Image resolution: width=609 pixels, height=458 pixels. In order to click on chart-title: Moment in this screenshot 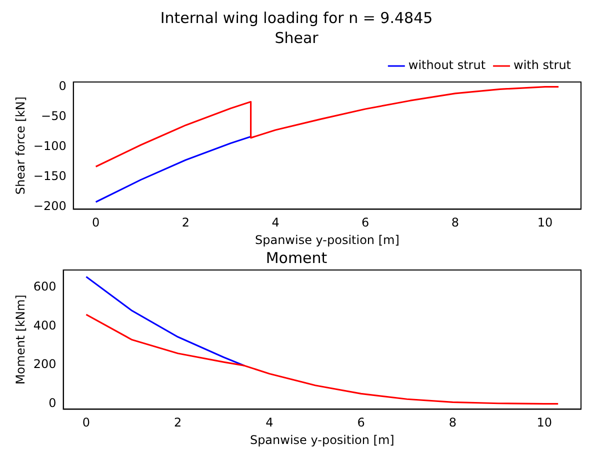, I will do `click(297, 257)`.